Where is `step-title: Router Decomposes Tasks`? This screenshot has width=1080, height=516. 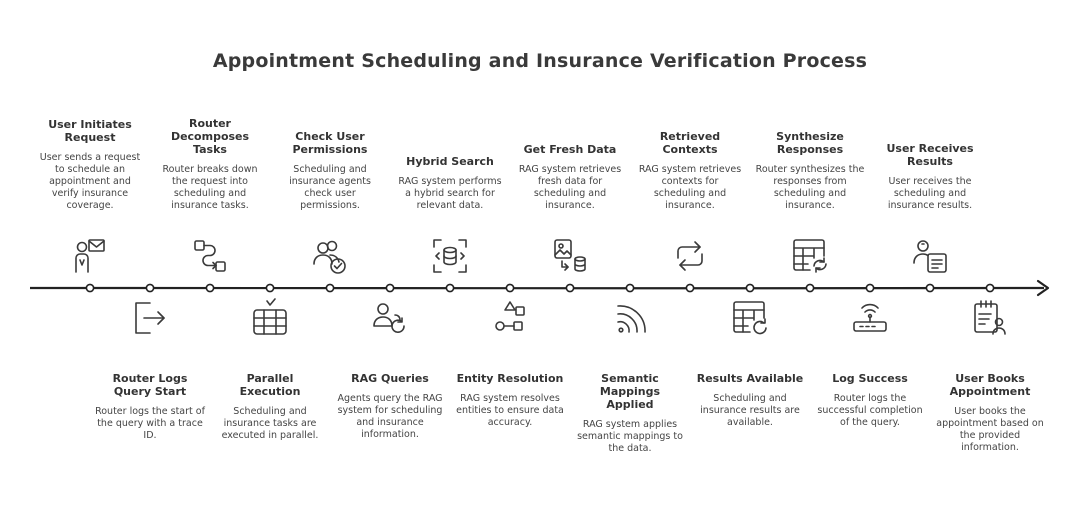
step-title: Router Decomposes Tasks is located at coordinates (210, 136).